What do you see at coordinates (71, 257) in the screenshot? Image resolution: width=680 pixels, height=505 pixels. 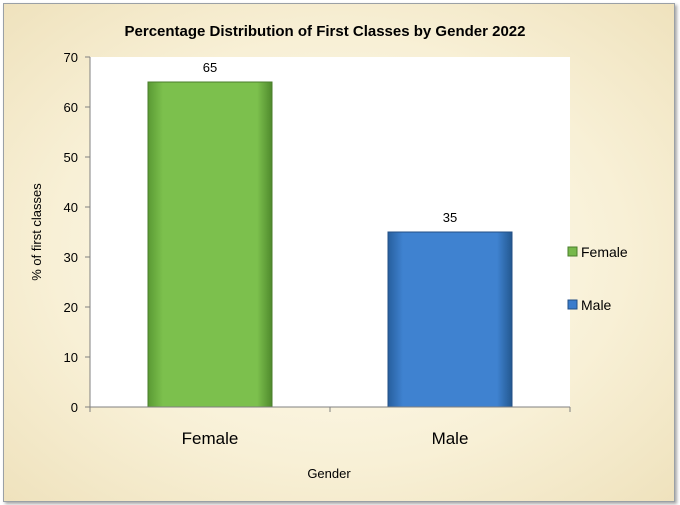 I see `y-tick-label: 30` at bounding box center [71, 257].